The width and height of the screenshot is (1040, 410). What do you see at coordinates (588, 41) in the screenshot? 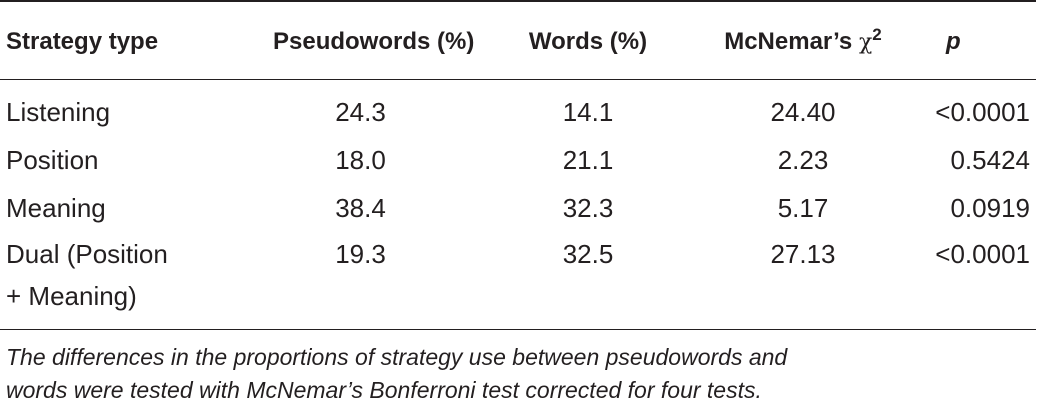
I see `header-words: Words (%)` at bounding box center [588, 41].